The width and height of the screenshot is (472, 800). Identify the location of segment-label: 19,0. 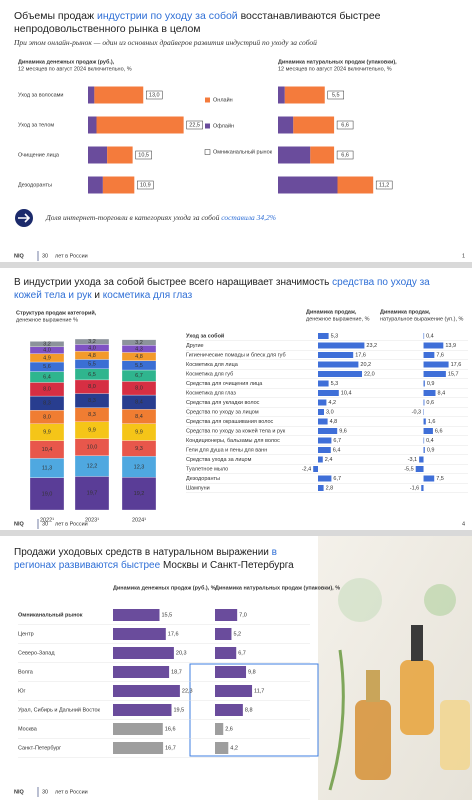
(47, 494).